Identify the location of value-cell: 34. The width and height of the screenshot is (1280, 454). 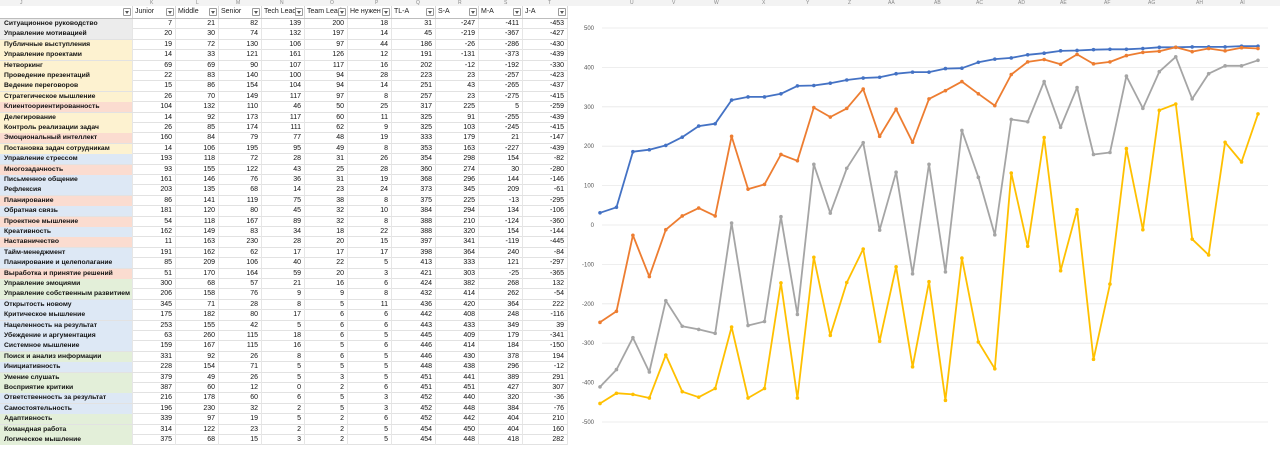
(283, 232).